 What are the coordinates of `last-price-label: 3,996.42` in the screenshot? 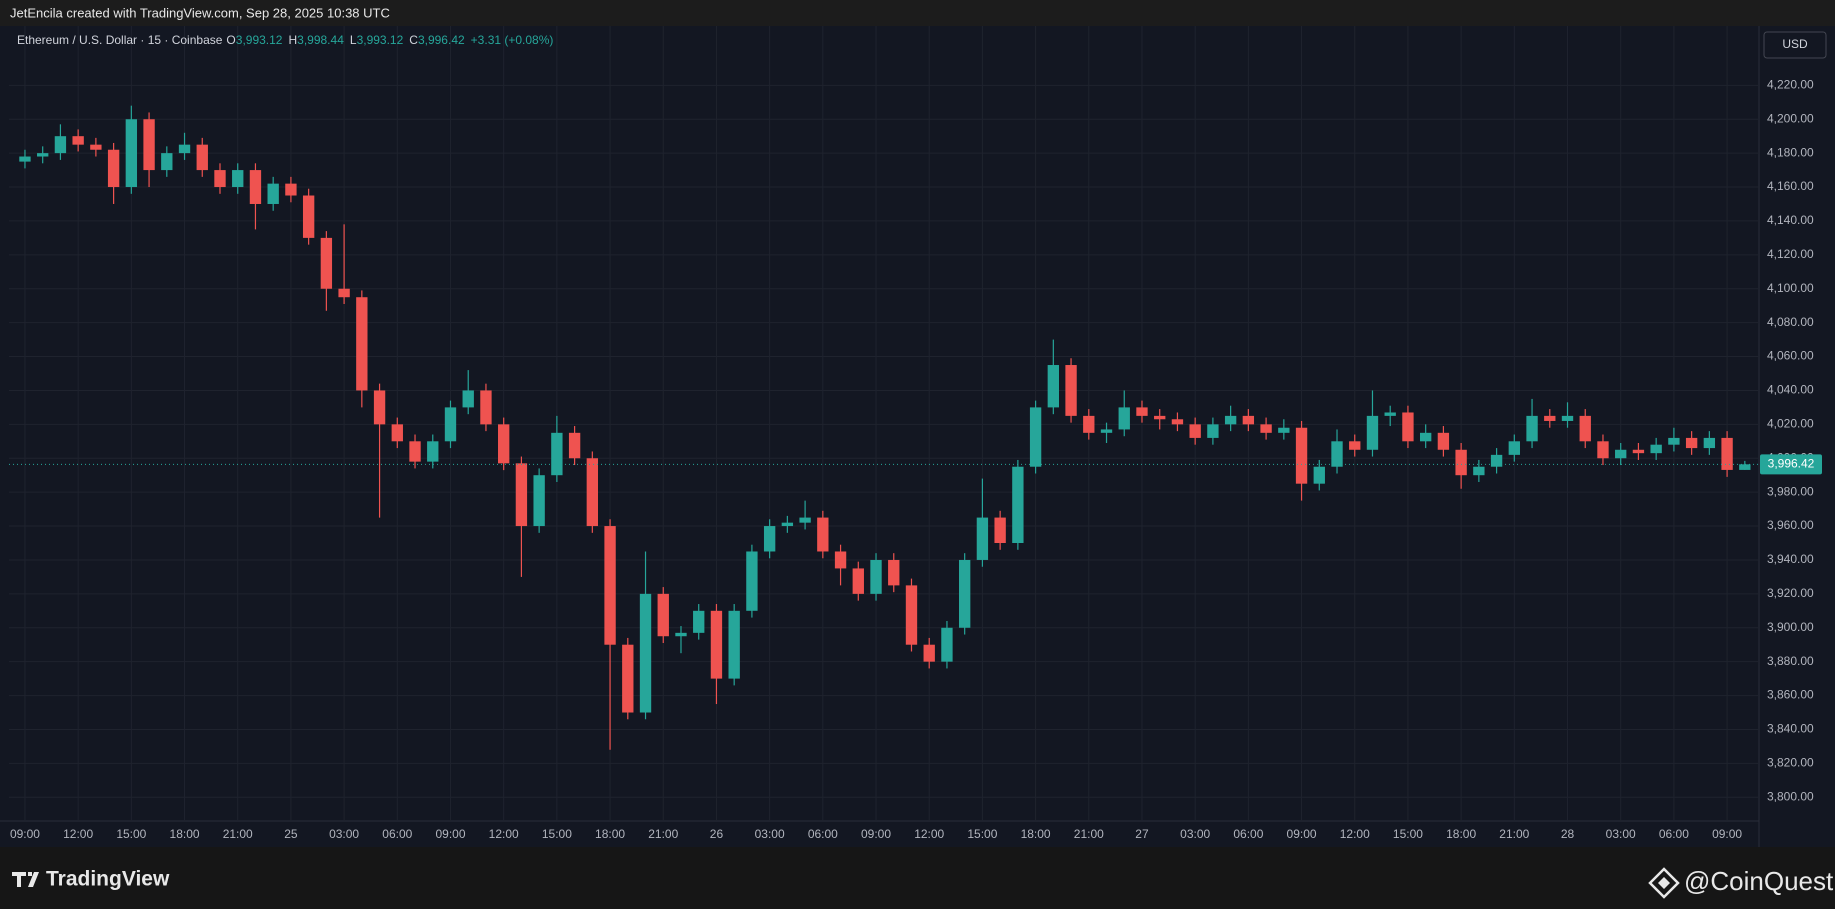 It's located at (1791, 463).